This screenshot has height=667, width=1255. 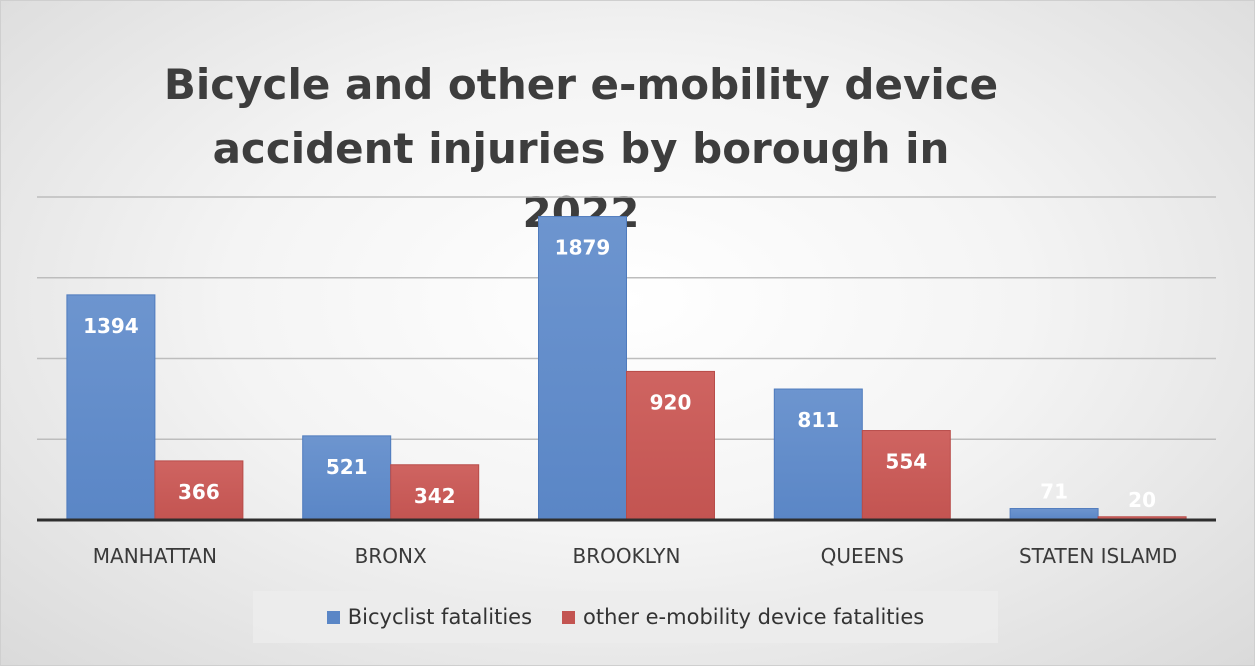 What do you see at coordinates (671, 402) in the screenshot?
I see `data-label: 920` at bounding box center [671, 402].